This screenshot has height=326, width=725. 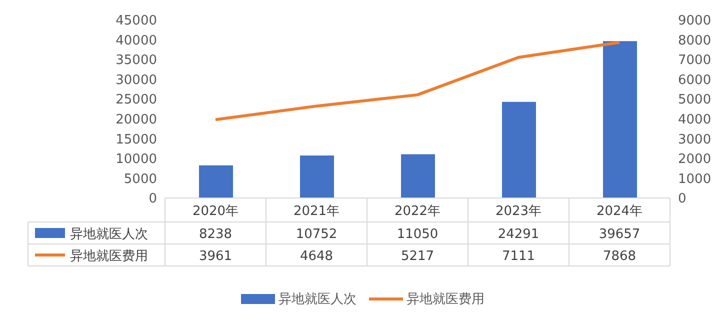 I want to click on x-tick-label: 2022年, so click(x=417, y=212).